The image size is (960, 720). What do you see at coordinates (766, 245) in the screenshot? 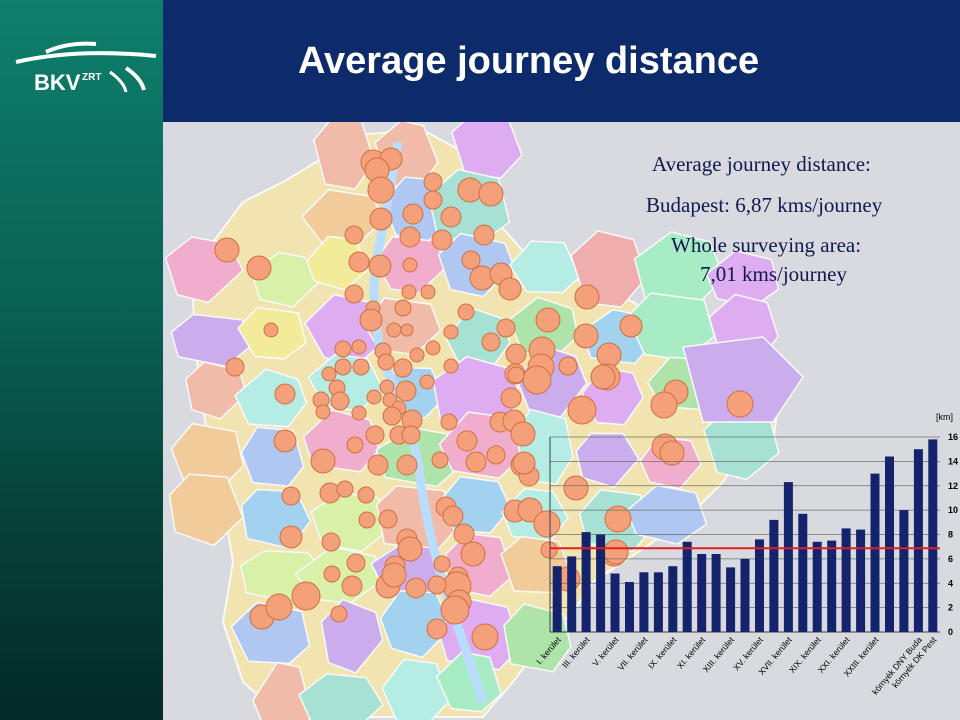
I see `info-line-3: Whole surveying area:` at bounding box center [766, 245].